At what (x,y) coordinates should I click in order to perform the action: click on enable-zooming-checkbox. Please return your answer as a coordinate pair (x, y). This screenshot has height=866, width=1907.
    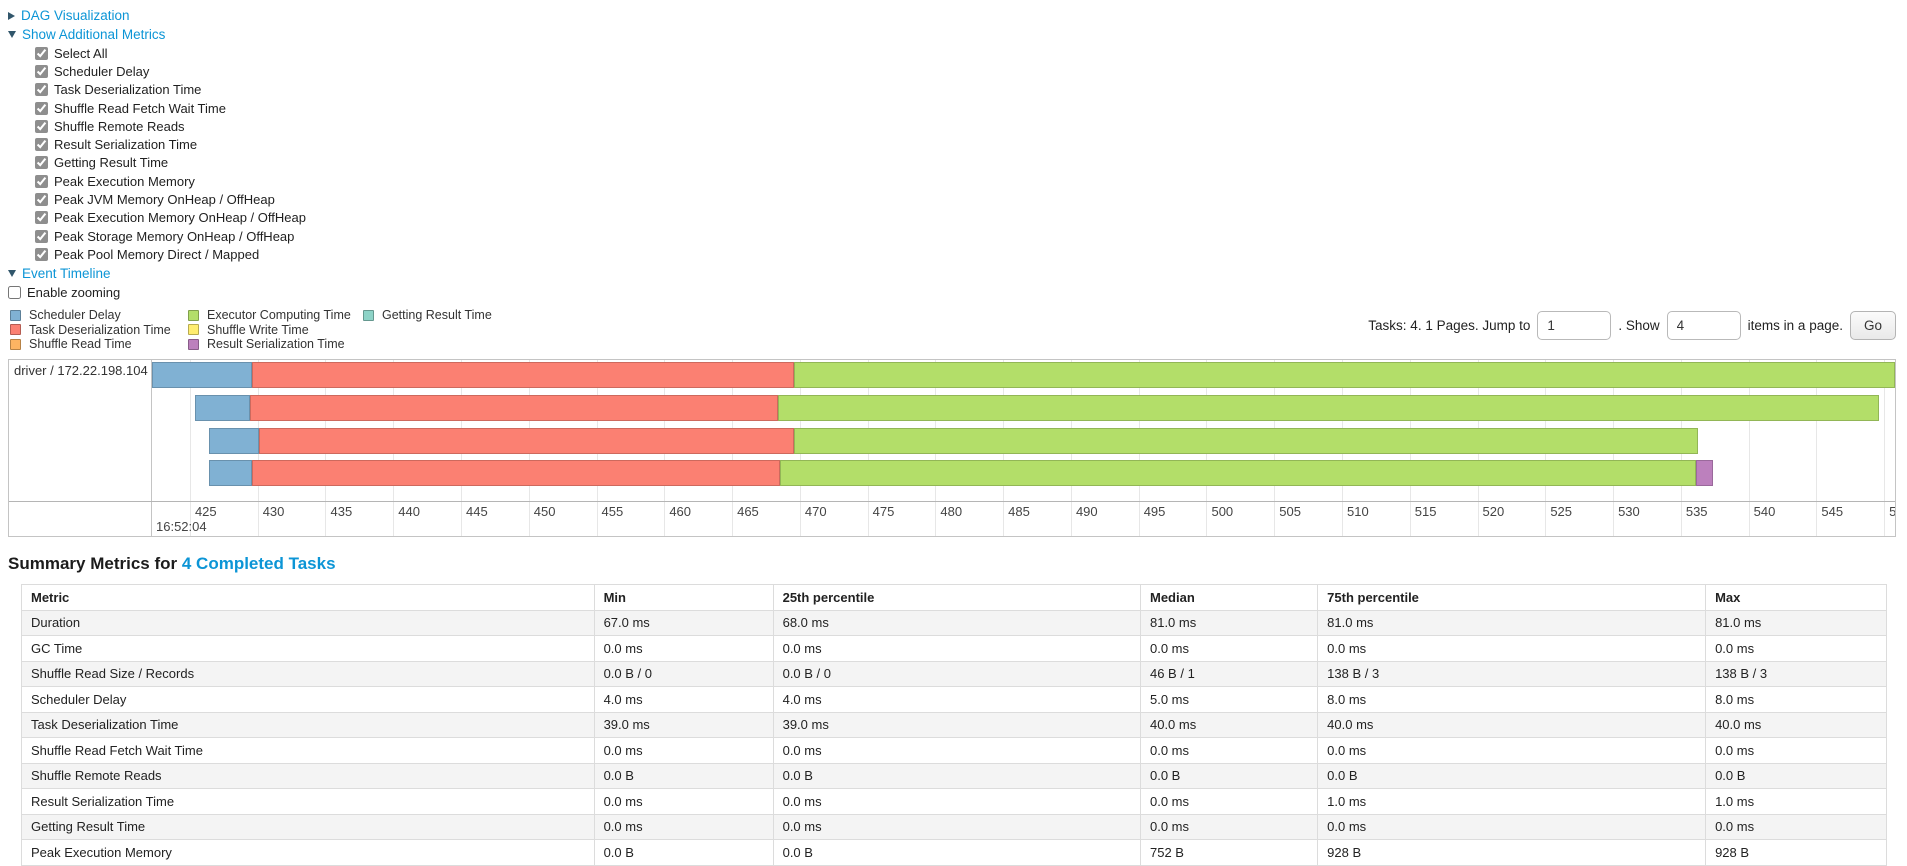
    Looking at the image, I should click on (14, 293).